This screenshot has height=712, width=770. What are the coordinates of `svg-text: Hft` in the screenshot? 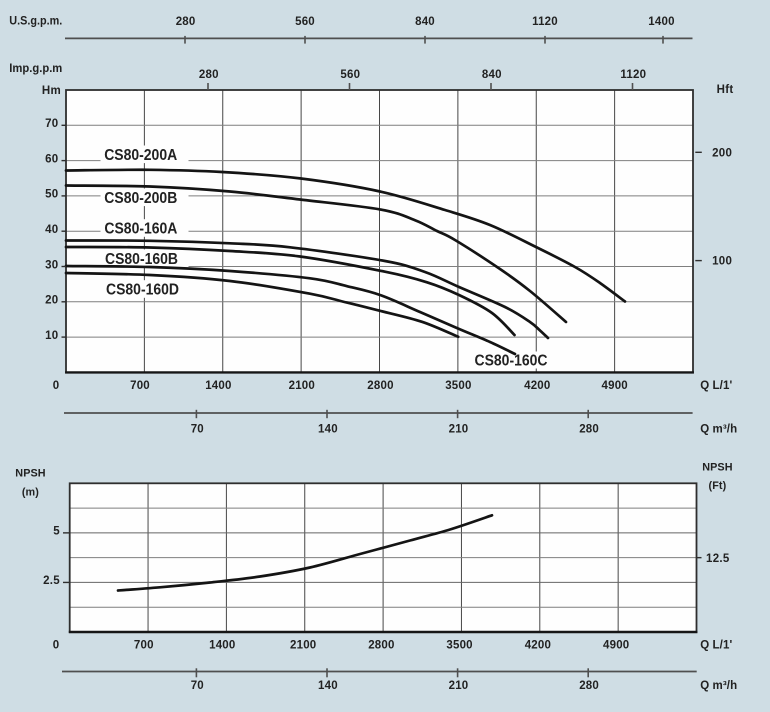 It's located at (725, 90).